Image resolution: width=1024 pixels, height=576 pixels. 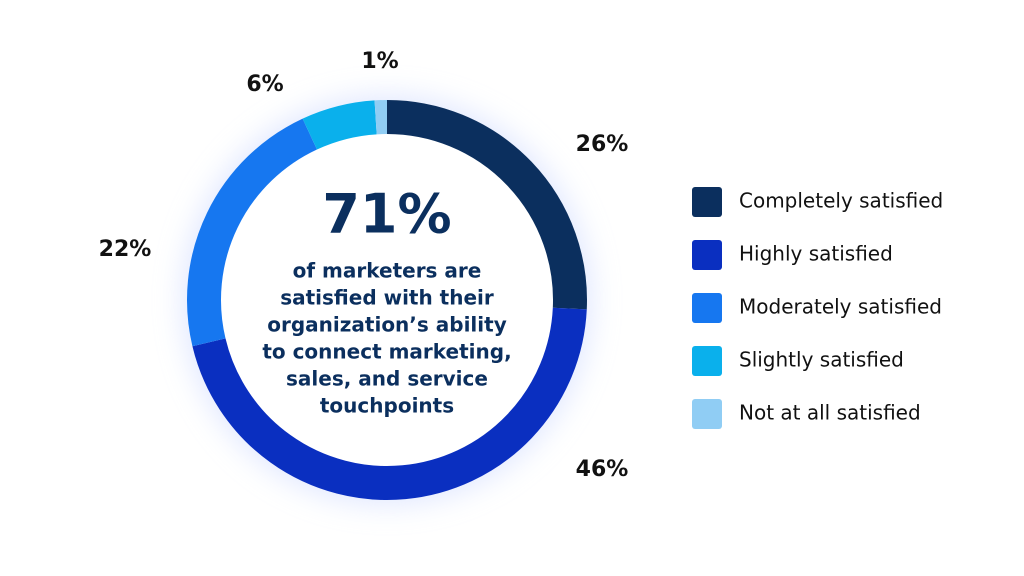 I want to click on value-label: 46%, so click(x=602, y=469).